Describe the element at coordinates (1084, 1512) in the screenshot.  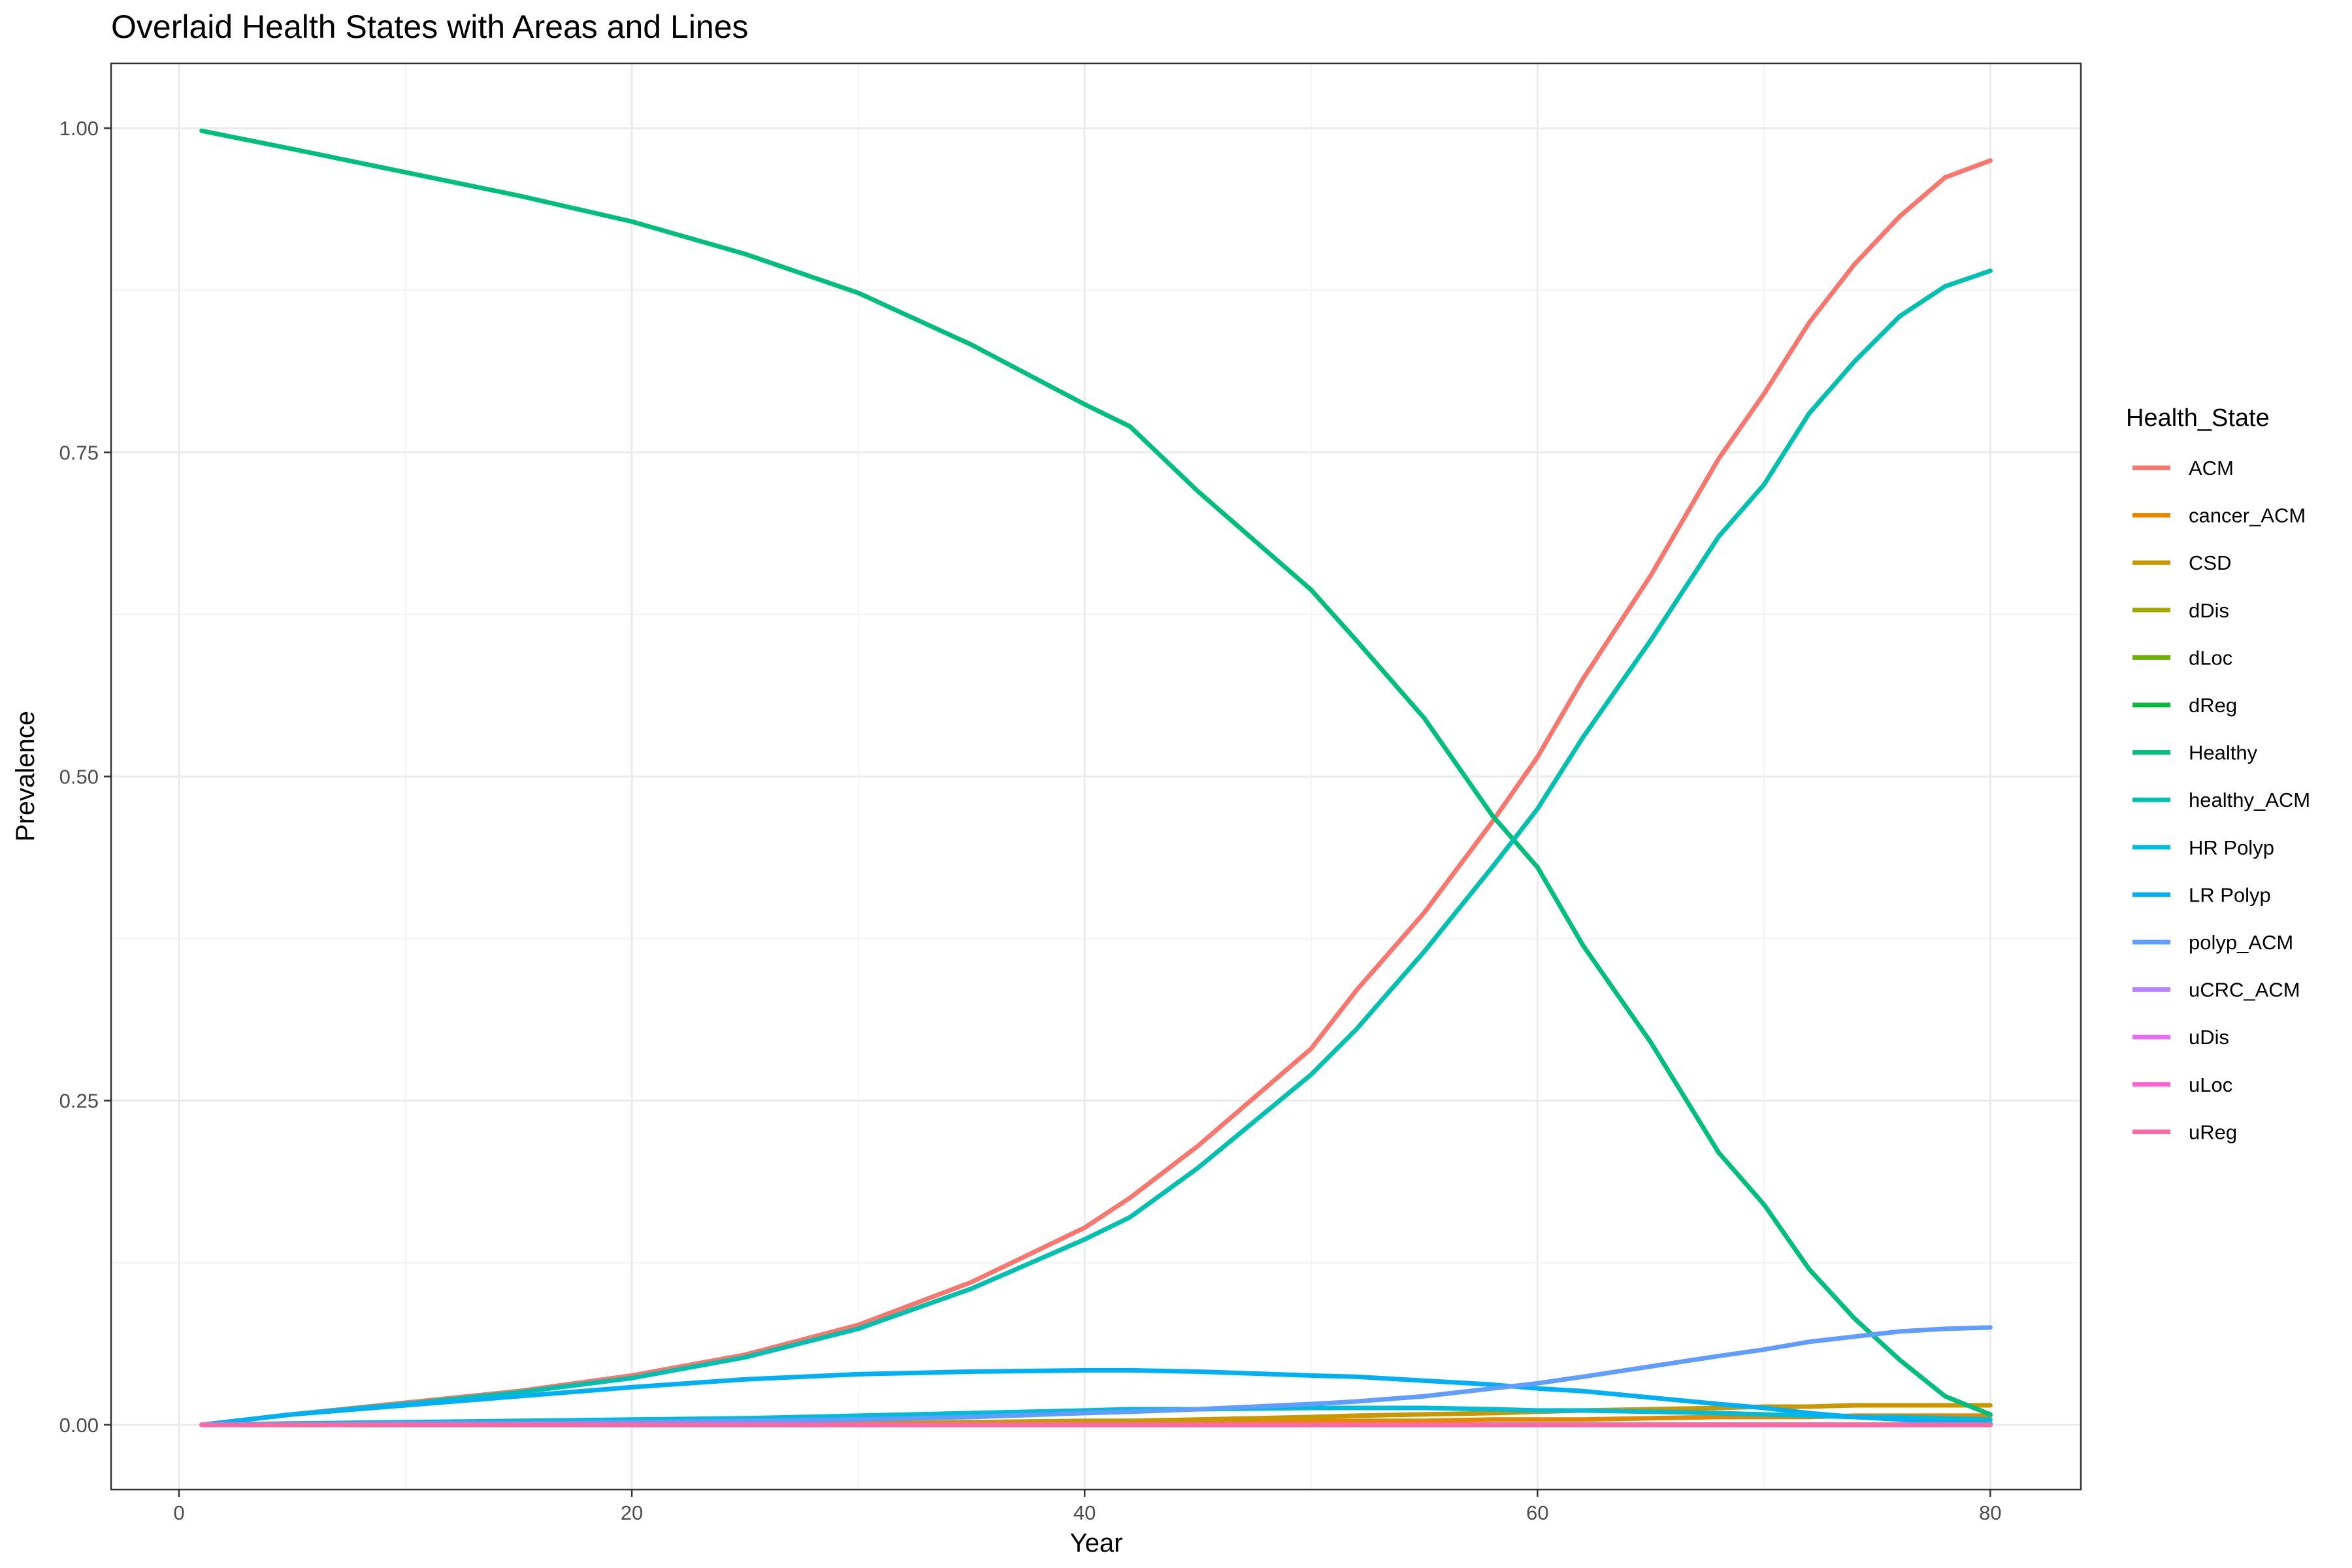
I see `x-tick-label: 40` at that location.